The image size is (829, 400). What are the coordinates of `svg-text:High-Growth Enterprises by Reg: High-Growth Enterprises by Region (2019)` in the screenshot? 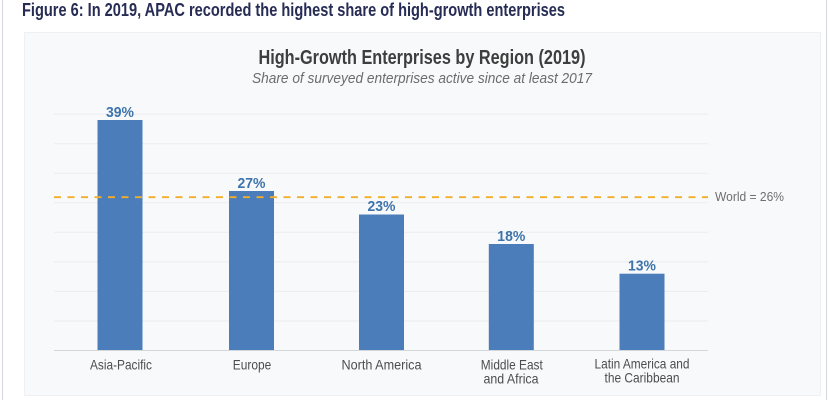 It's located at (422, 58).